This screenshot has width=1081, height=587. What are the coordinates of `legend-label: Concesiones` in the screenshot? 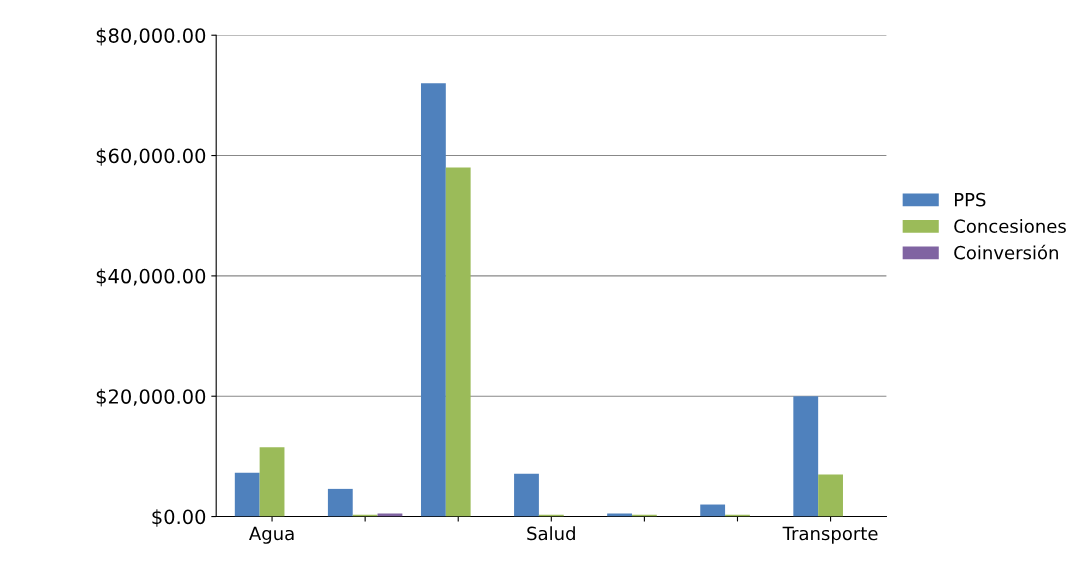 It's located at (1010, 226).